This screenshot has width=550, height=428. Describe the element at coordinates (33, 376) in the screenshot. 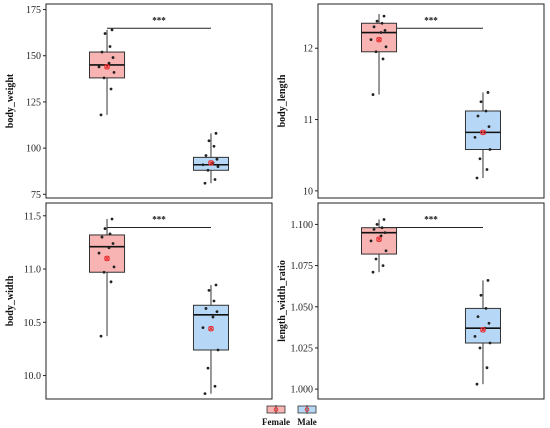

I see `y-tick-label: 10.0` at that location.